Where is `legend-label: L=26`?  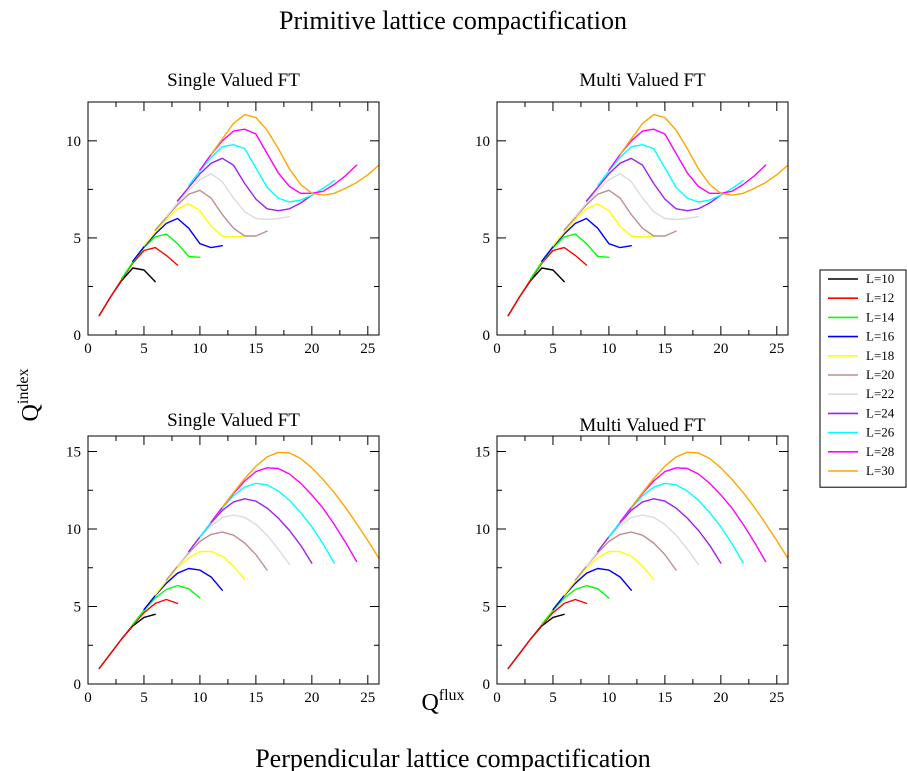
legend-label: L=26 is located at coordinates (880, 432).